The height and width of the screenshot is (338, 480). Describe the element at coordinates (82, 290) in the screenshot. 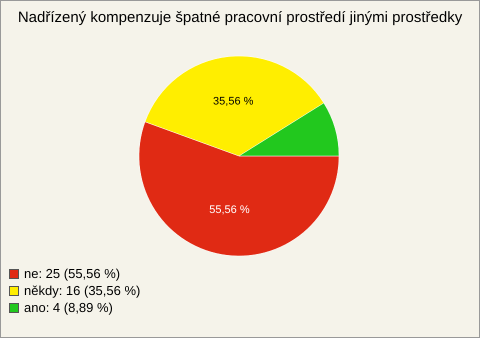

I see `legend-label: někdy: 16 (35,56 %)` at that location.